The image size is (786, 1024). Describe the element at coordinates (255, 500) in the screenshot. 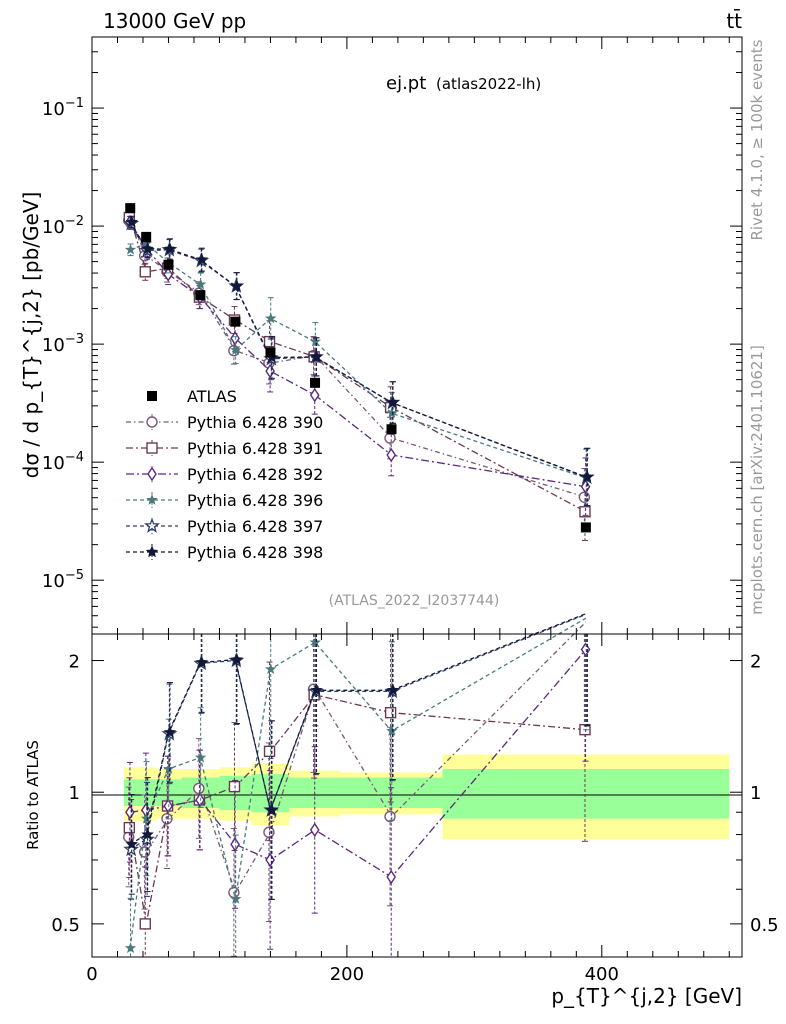

I see `legend-label: Pythia 6.428 396` at that location.